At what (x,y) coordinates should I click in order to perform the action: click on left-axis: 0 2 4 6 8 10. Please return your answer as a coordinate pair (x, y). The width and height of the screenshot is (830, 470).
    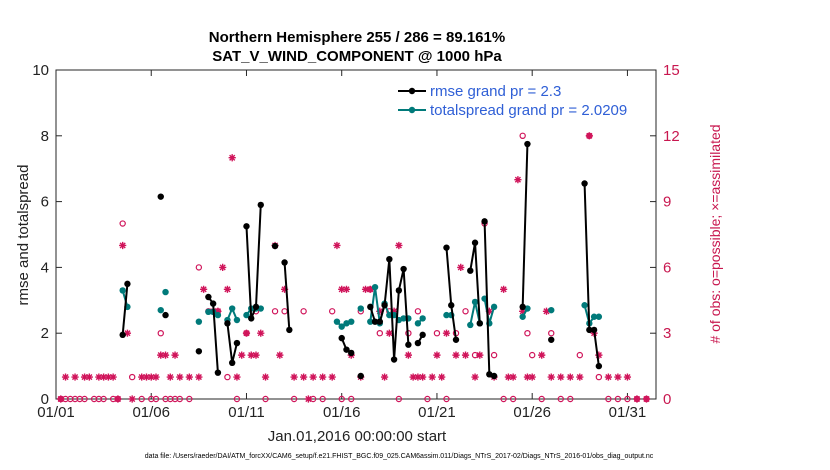
    Looking at the image, I should click on (47, 235).